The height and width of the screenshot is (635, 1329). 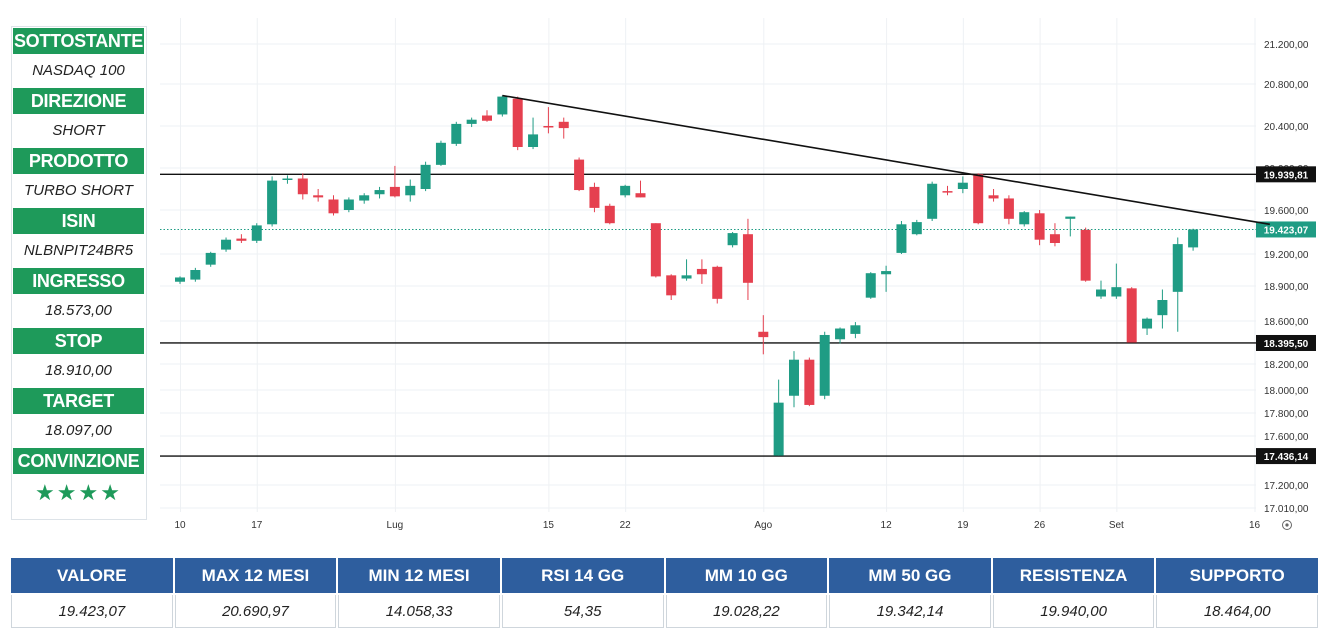 I want to click on table-value-cell: 20.690,97, so click(x=255, y=611).